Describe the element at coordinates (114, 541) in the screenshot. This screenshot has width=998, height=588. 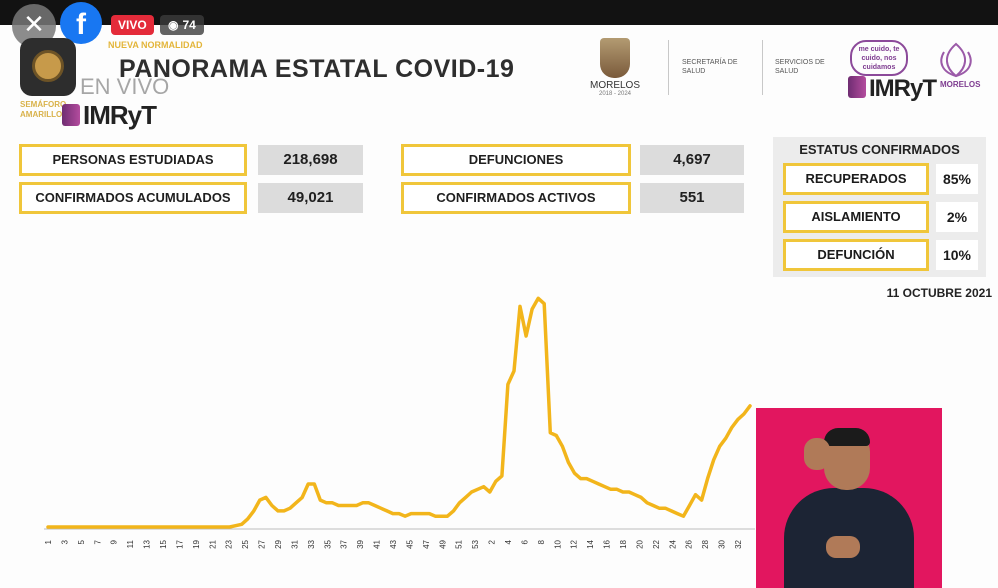
I see `x-tick-label: 9` at that location.